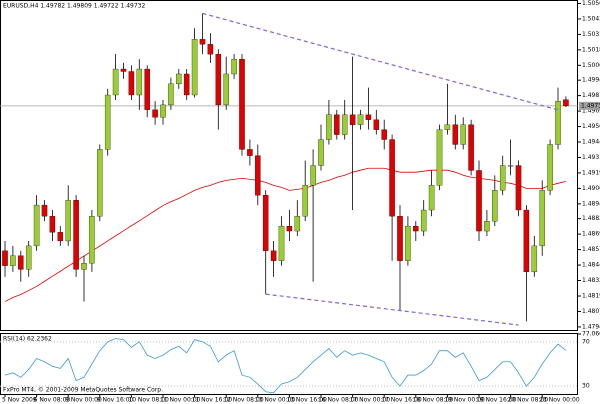 The height and width of the screenshot is (404, 600). Describe the element at coordinates (591, 49) in the screenshot. I see `y-tick-label: 1.50185` at that location.